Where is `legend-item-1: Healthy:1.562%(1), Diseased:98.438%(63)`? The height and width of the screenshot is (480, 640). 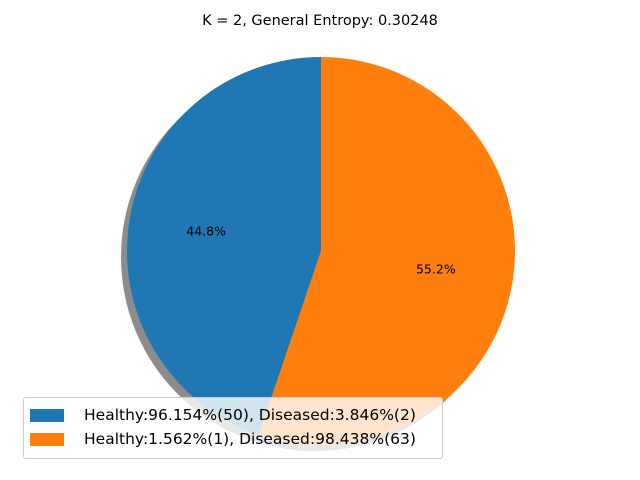
legend-item-1: Healthy:1.562%(1), Diseased:98.438%(63) is located at coordinates (223, 439).